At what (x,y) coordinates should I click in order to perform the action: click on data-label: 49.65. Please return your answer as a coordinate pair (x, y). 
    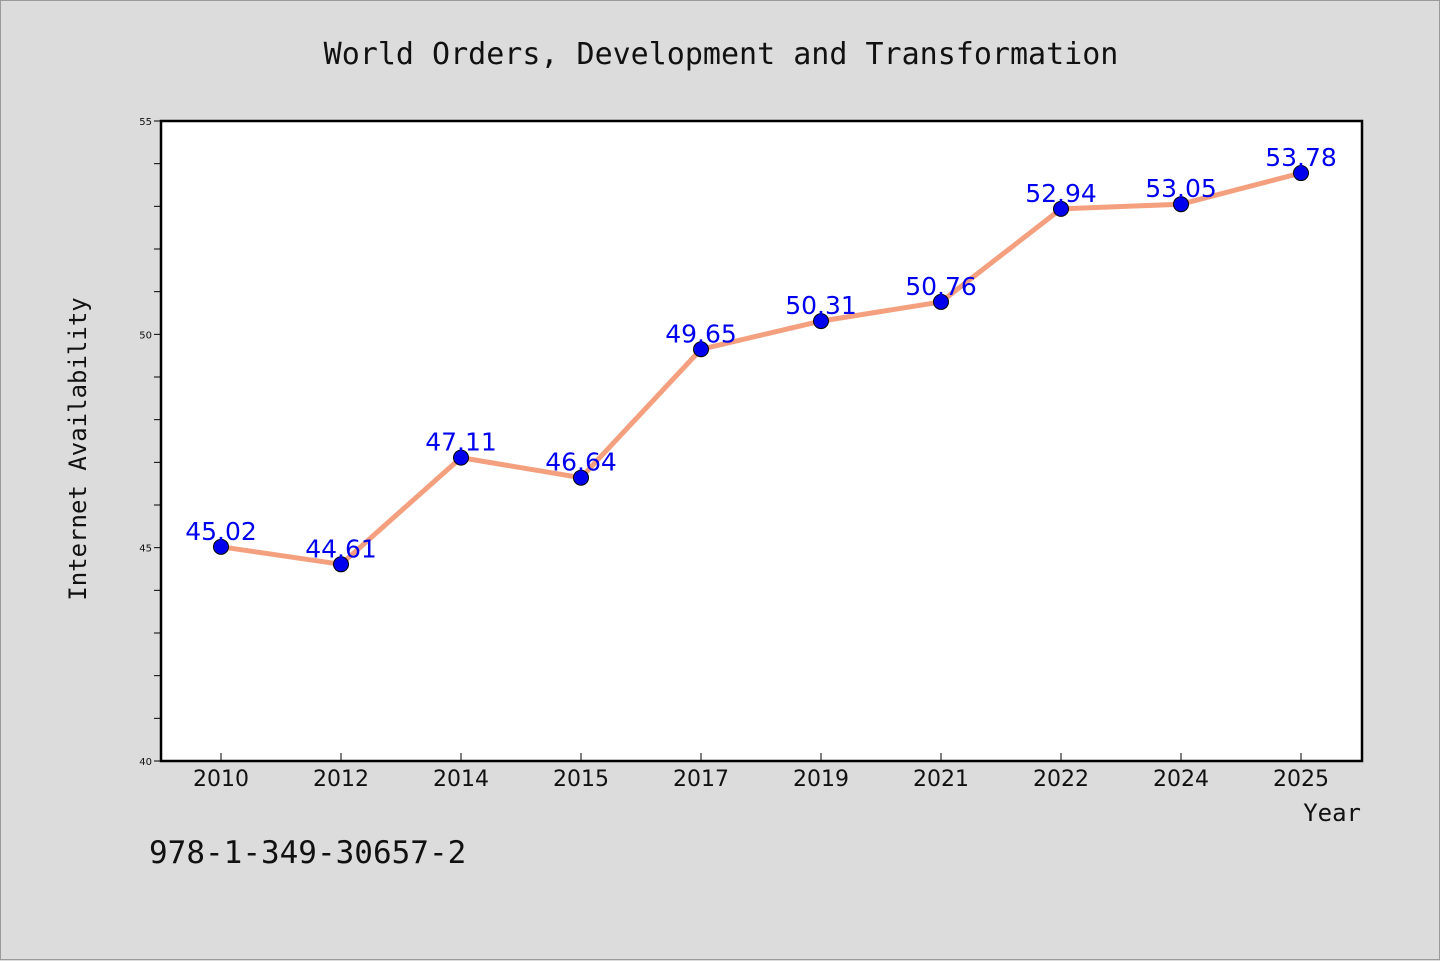
    Looking at the image, I should click on (701, 333).